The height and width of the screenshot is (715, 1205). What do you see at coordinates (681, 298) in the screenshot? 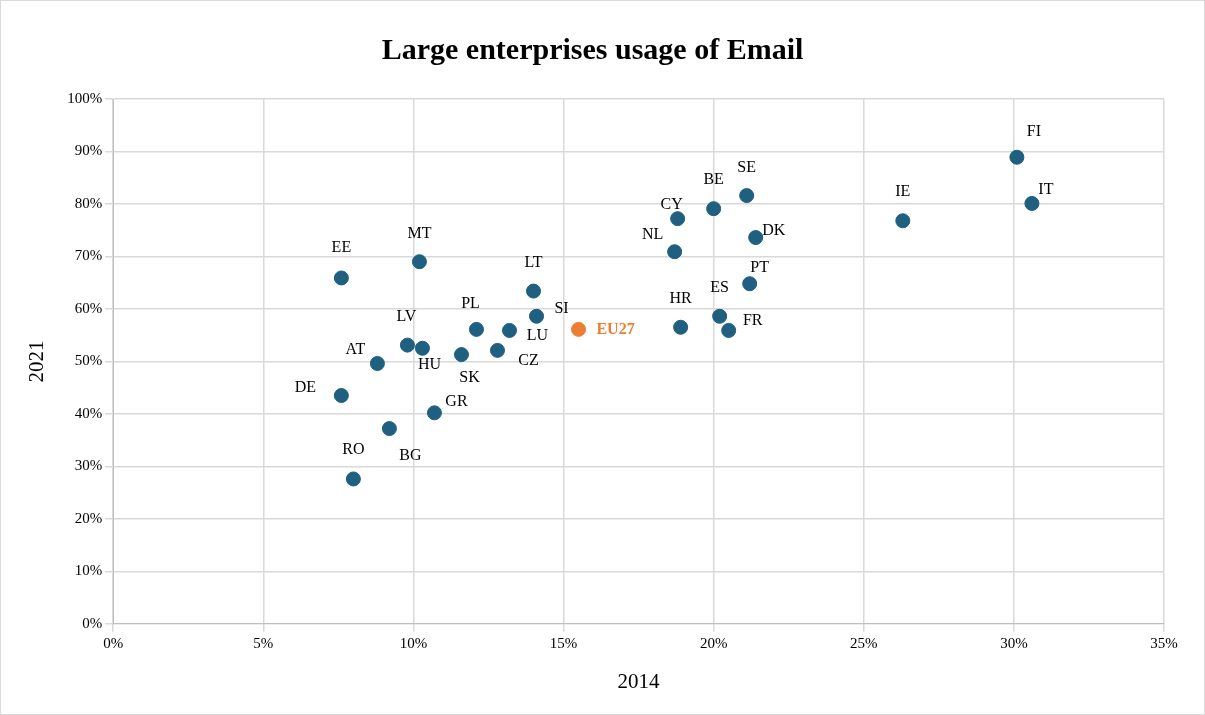
I see `series-label: HR` at bounding box center [681, 298].